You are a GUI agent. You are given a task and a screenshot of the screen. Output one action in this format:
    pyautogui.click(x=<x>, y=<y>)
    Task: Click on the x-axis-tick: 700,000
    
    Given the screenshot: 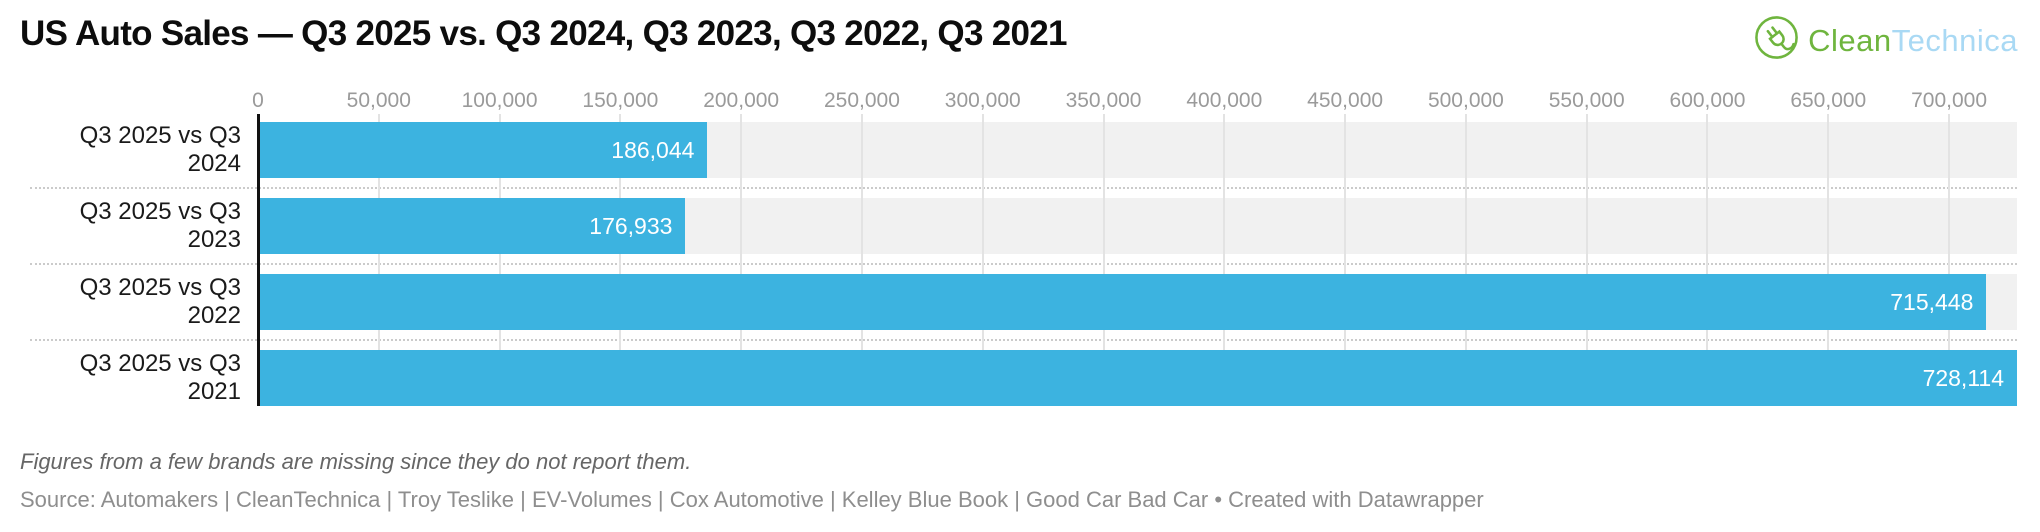 What is the action you would take?
    pyautogui.click(x=1949, y=100)
    